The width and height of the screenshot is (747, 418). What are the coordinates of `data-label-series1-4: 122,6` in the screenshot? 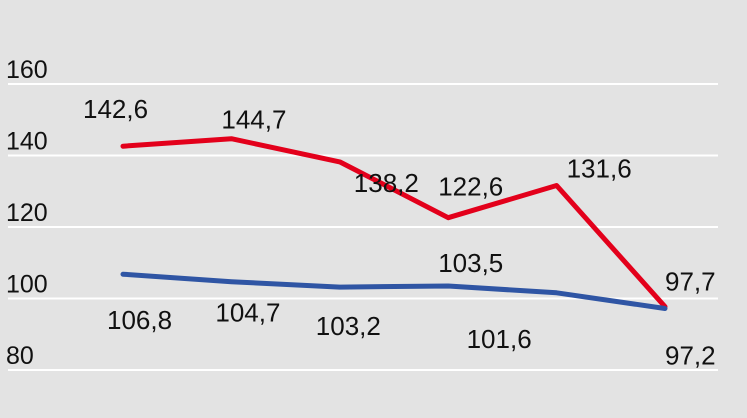 It's located at (470, 187).